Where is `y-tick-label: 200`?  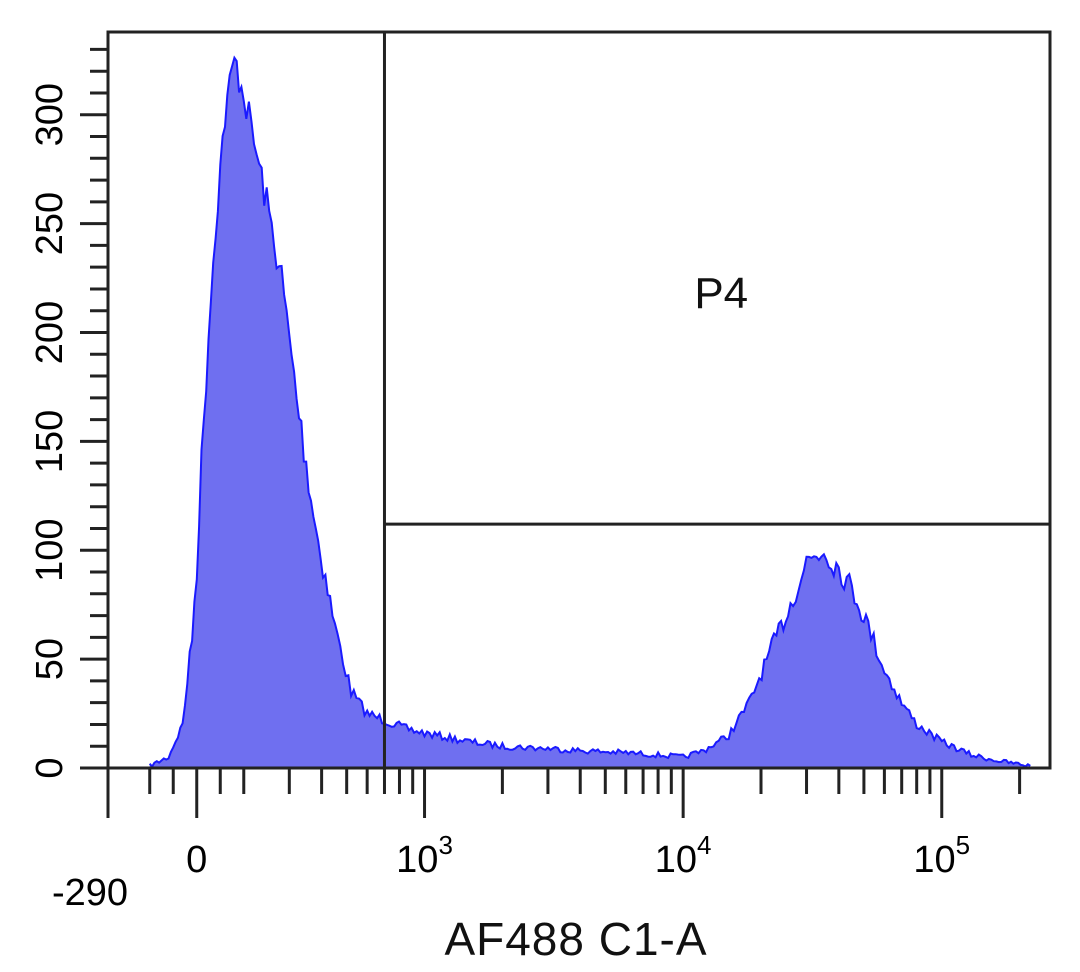
y-tick-label: 200 is located at coordinates (50, 332).